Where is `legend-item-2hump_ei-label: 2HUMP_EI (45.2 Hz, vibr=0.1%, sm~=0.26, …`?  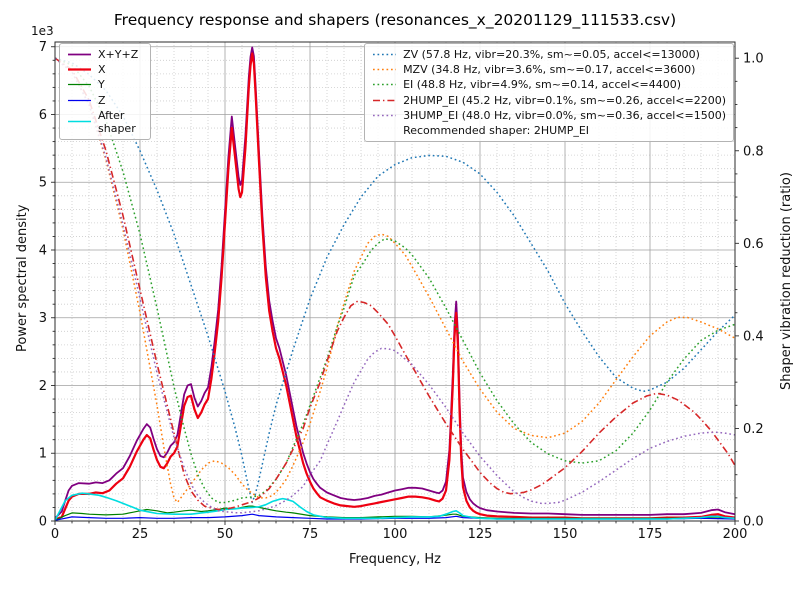
legend-item-2hump_ei-label: 2HUMP_EI (45.2 Hz, vibr=0.1%, sm~=0.26, … is located at coordinates (564, 100).